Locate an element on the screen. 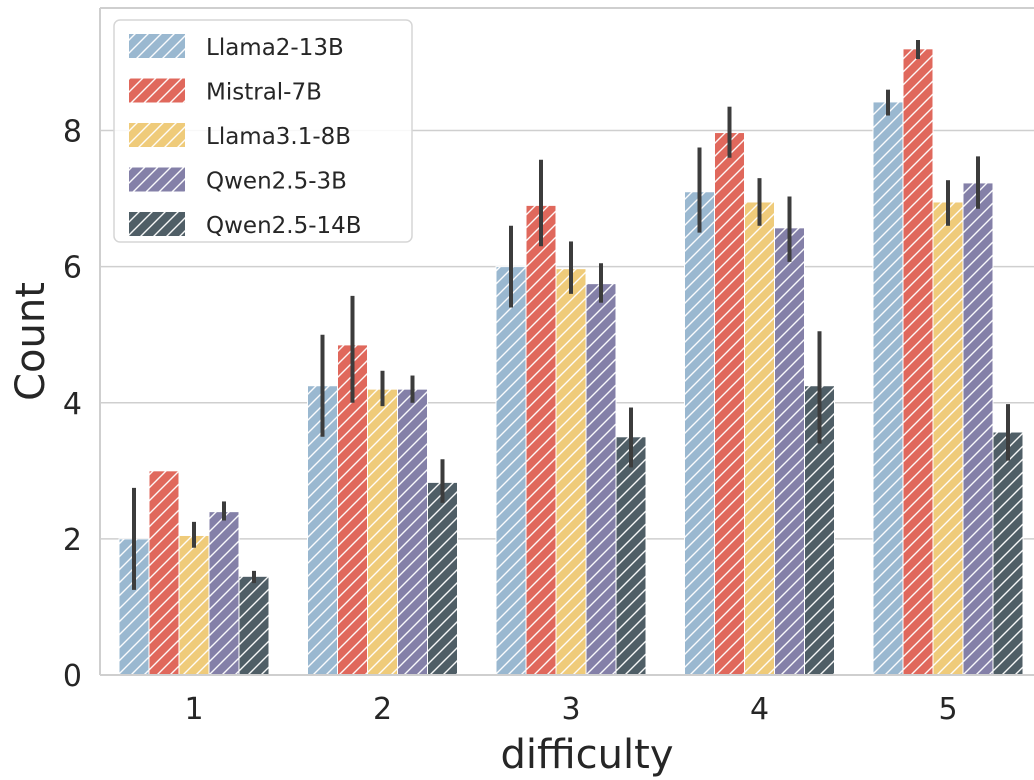 The width and height of the screenshot is (1034, 780). x-tick-label: 4 is located at coordinates (759, 709).